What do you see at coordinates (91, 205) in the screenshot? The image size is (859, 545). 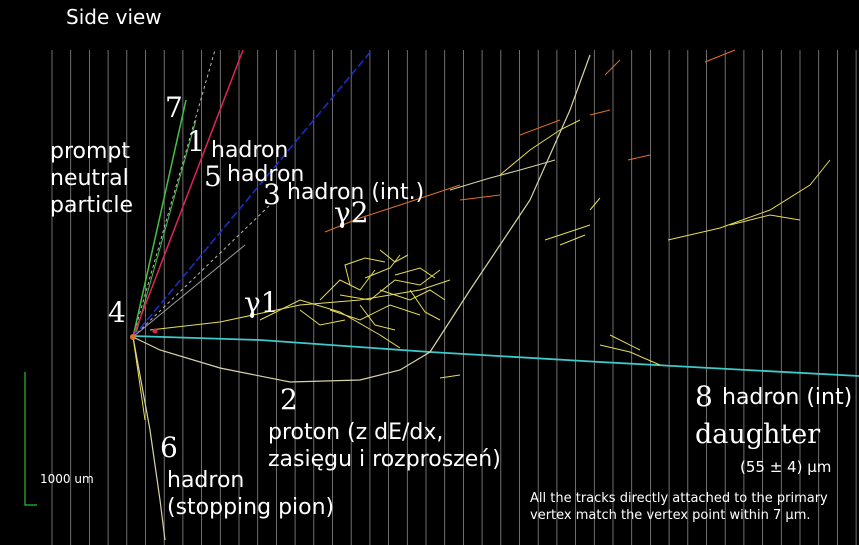 I see `prompt-label-line-3: particle` at bounding box center [91, 205].